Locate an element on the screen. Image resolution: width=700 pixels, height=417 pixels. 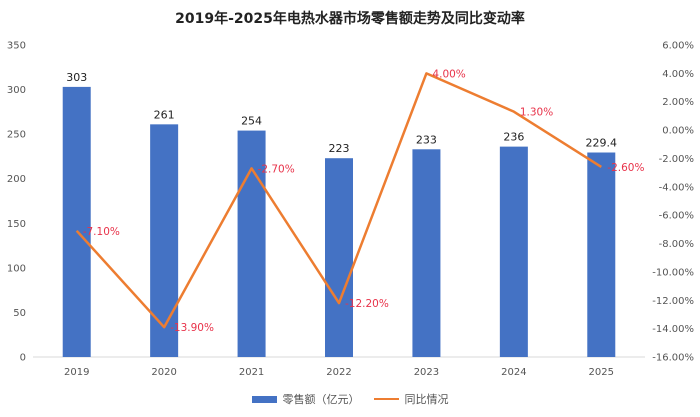
bar-label: 223 is located at coordinates (339, 148).